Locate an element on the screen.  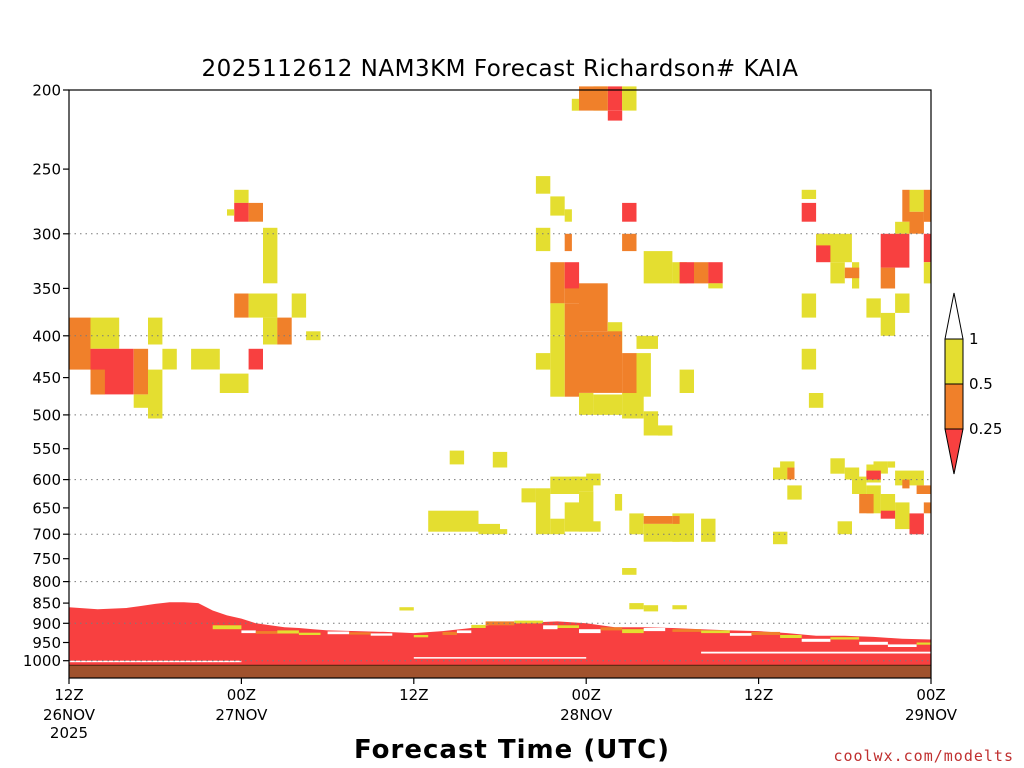
colorbar-arrow-bottom is located at coordinates (954, 451).